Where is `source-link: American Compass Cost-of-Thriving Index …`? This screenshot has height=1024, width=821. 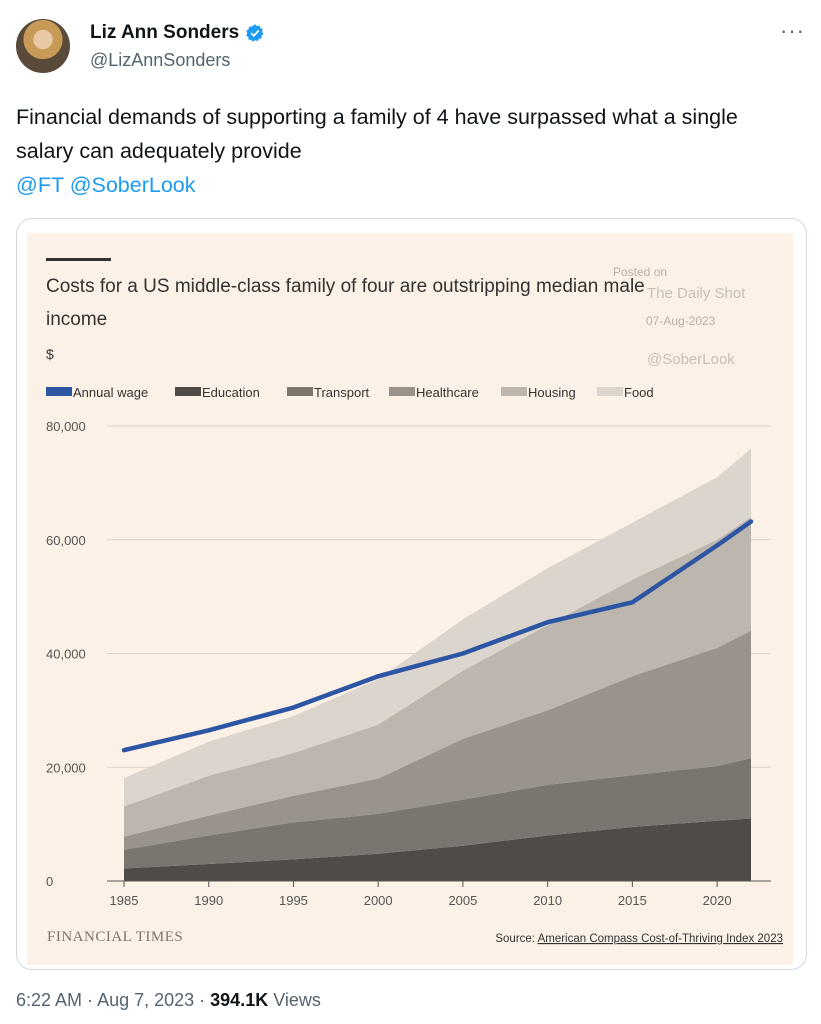
source-link: American Compass Cost-of-Thriving Index … is located at coordinates (660, 939).